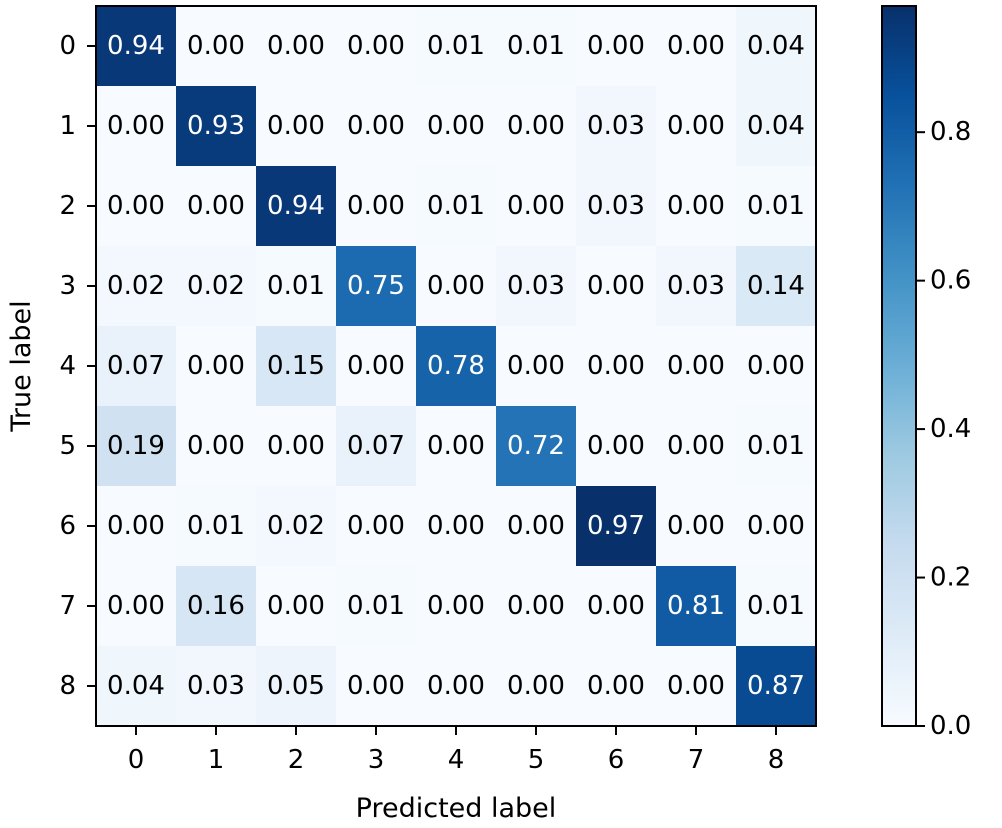  I want to click on cell-value-label: 0.15, so click(296, 366).